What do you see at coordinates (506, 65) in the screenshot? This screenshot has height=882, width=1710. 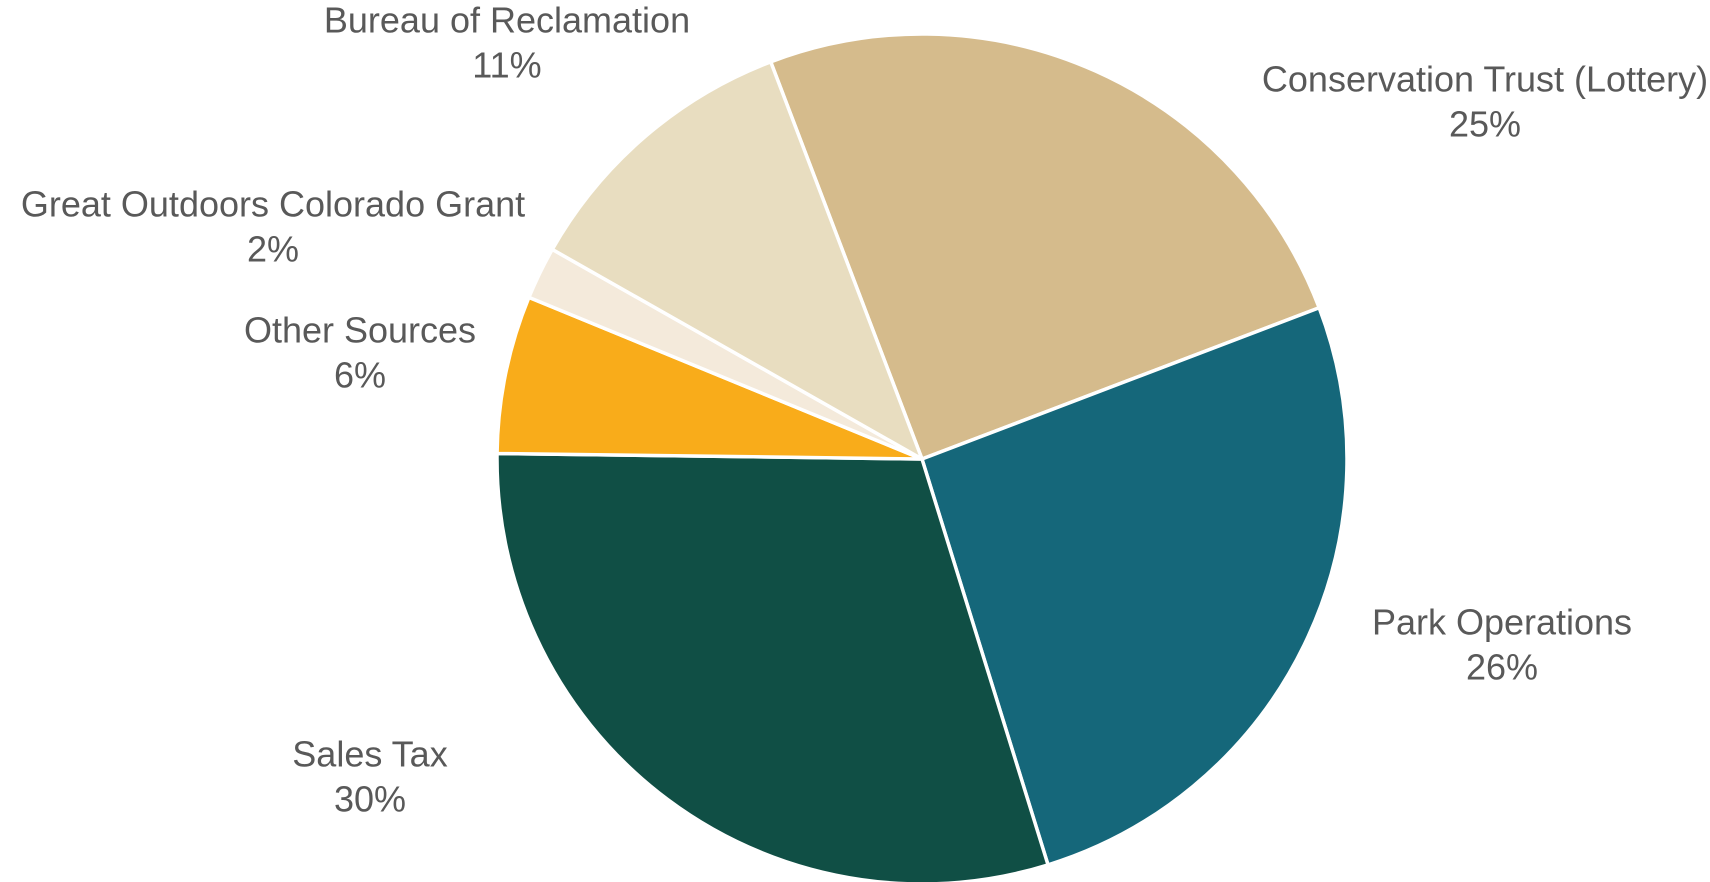 I see `slice-percent-label: 11%` at bounding box center [506, 65].